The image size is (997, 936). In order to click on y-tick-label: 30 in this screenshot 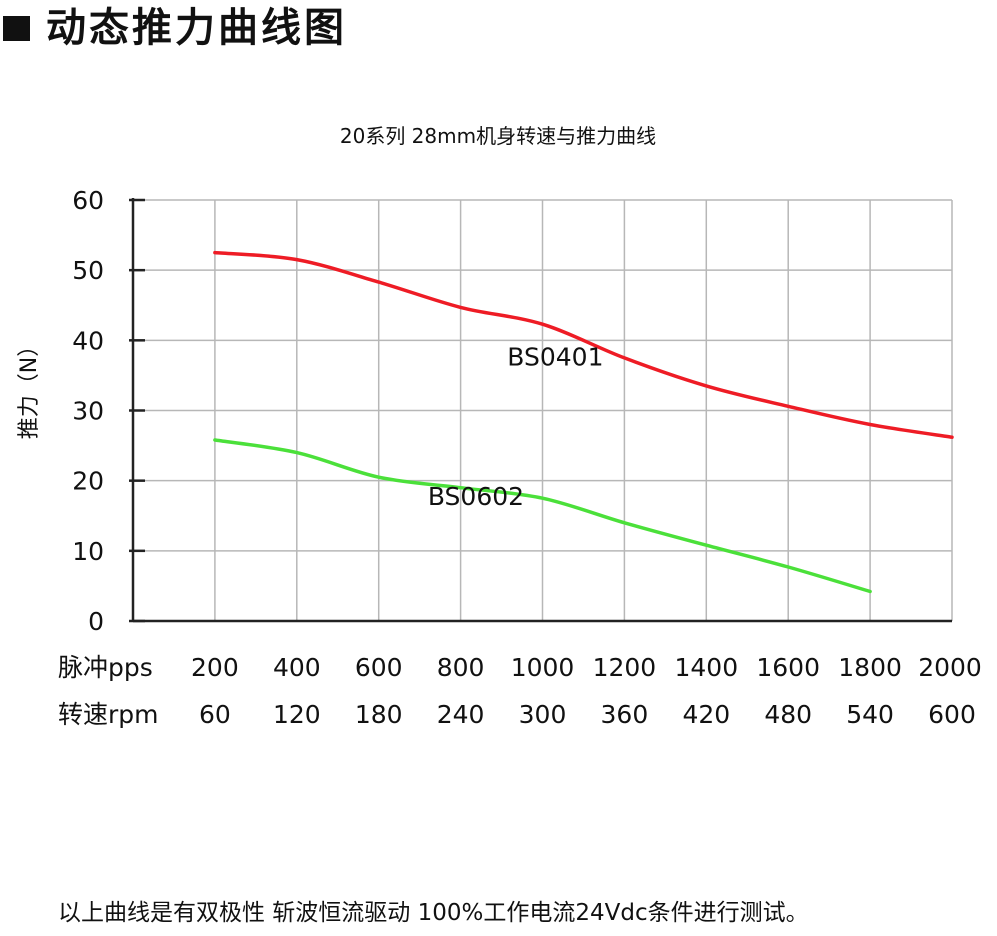, I will do `click(88, 411)`.